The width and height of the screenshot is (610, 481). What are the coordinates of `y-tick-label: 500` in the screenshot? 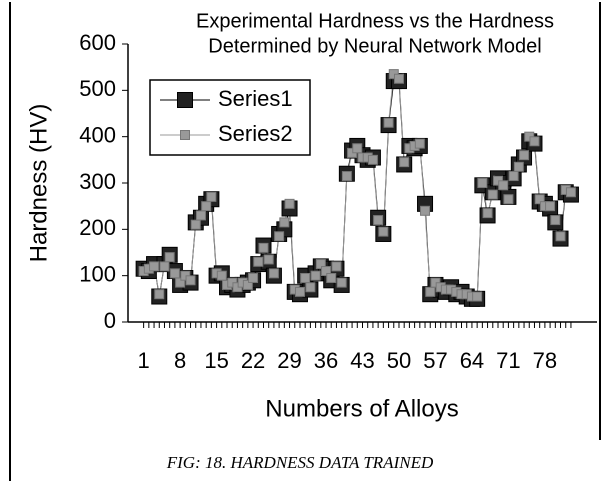 It's located at (97, 88).